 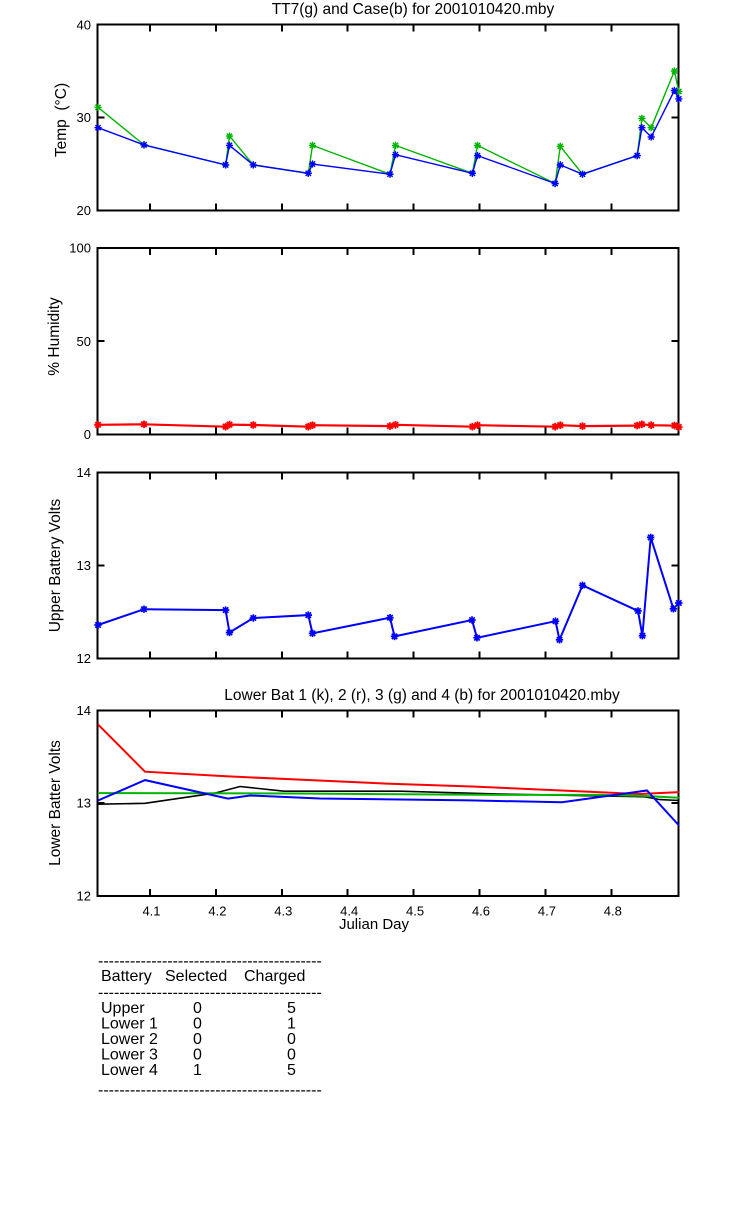 What do you see at coordinates (84, 117) in the screenshot?
I see `svg-text: 30` at bounding box center [84, 117].